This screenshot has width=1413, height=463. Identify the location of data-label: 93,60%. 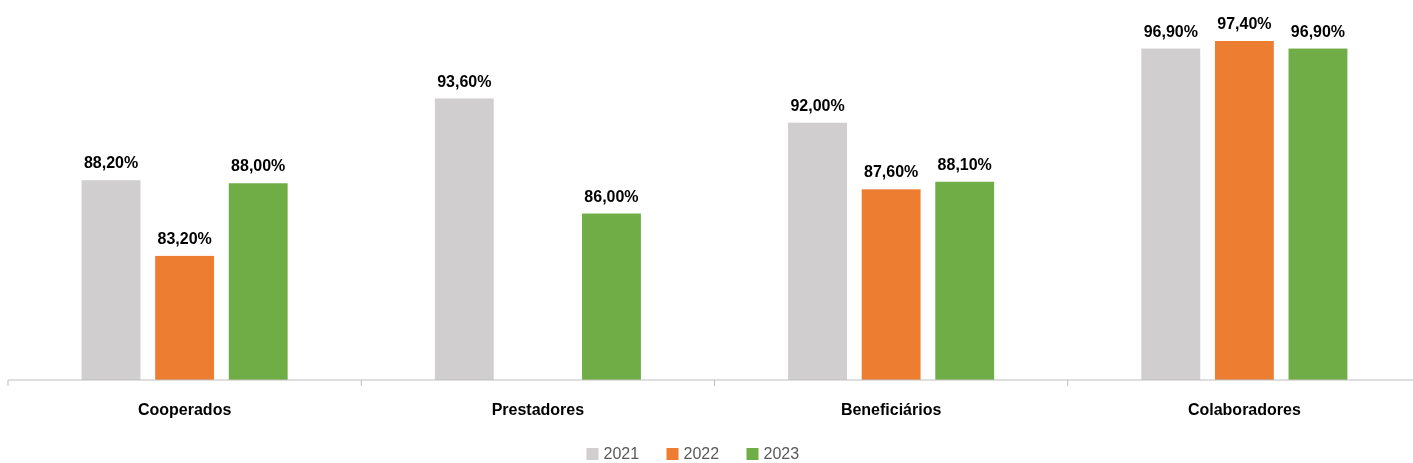
(464, 81).